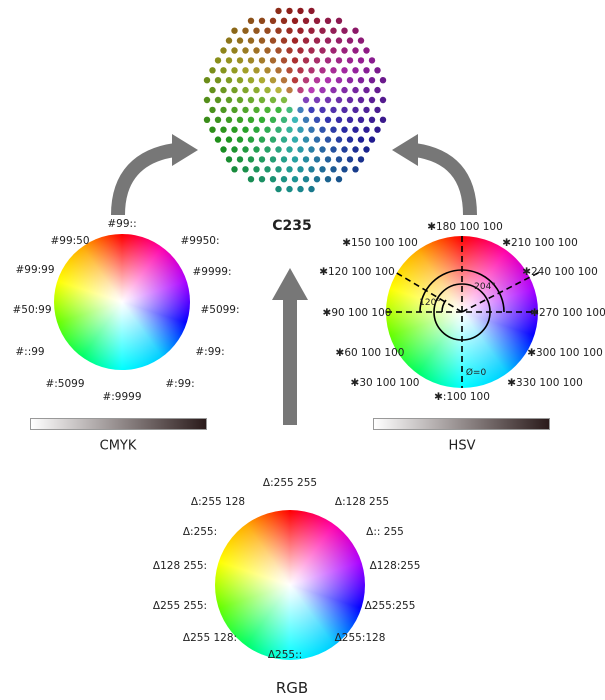  What do you see at coordinates (357, 272) in the screenshot?
I see `wheel-label: ✱120 100 100` at bounding box center [357, 272].